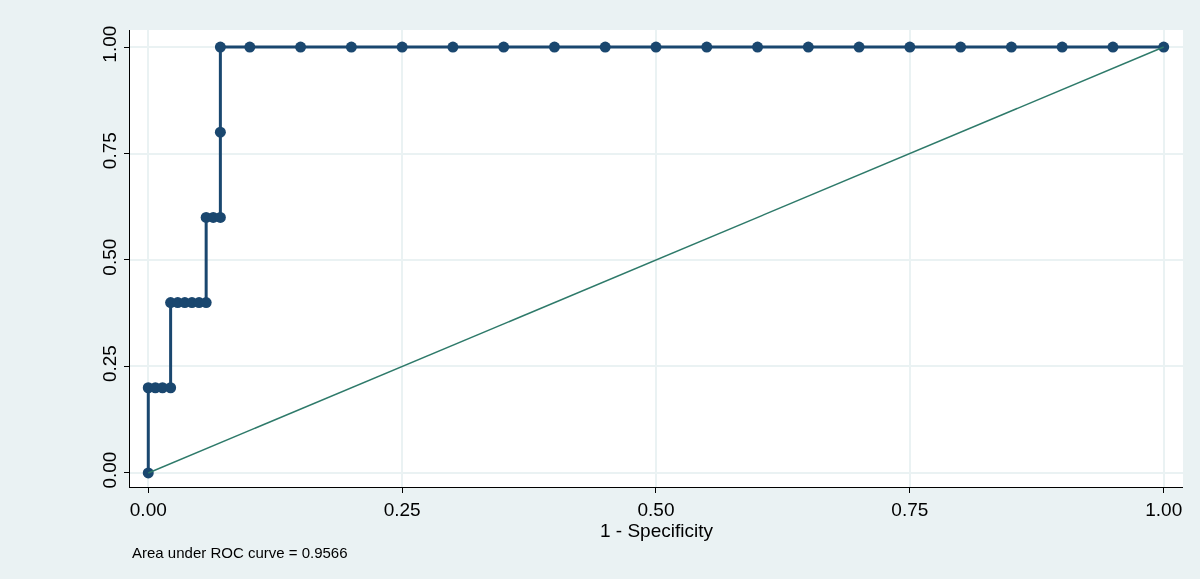  I want to click on y-tick-label: 0.00, so click(110, 470).